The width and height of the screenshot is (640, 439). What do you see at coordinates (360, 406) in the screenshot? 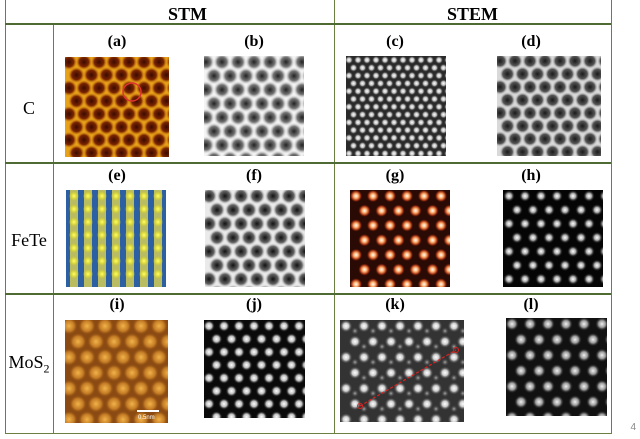
I see `line-profile-end` at bounding box center [360, 406].